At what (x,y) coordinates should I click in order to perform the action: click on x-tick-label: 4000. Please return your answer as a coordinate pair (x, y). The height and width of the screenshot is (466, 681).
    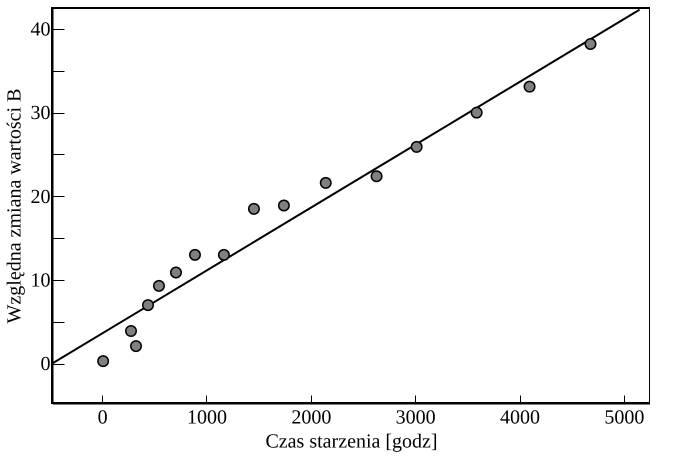
    Looking at the image, I should click on (520, 417).